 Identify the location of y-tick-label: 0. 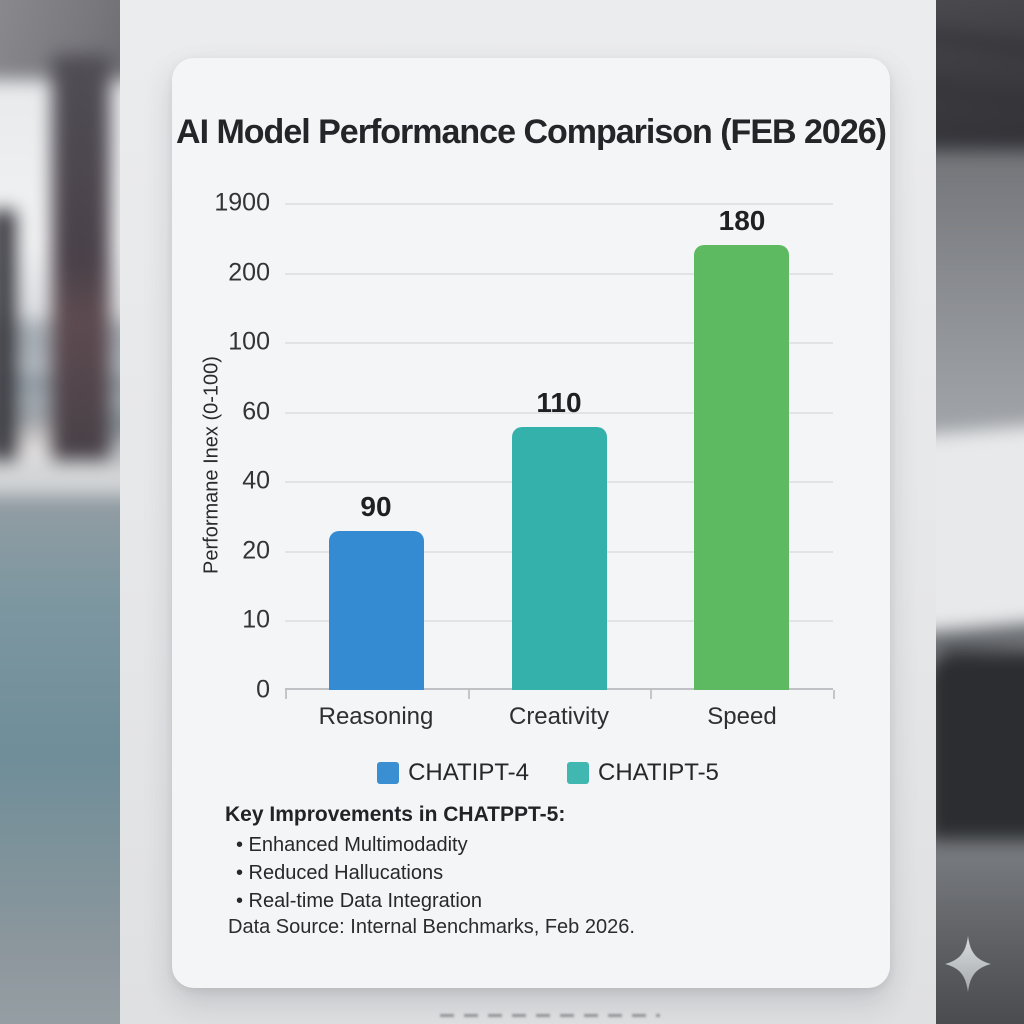
(263, 689).